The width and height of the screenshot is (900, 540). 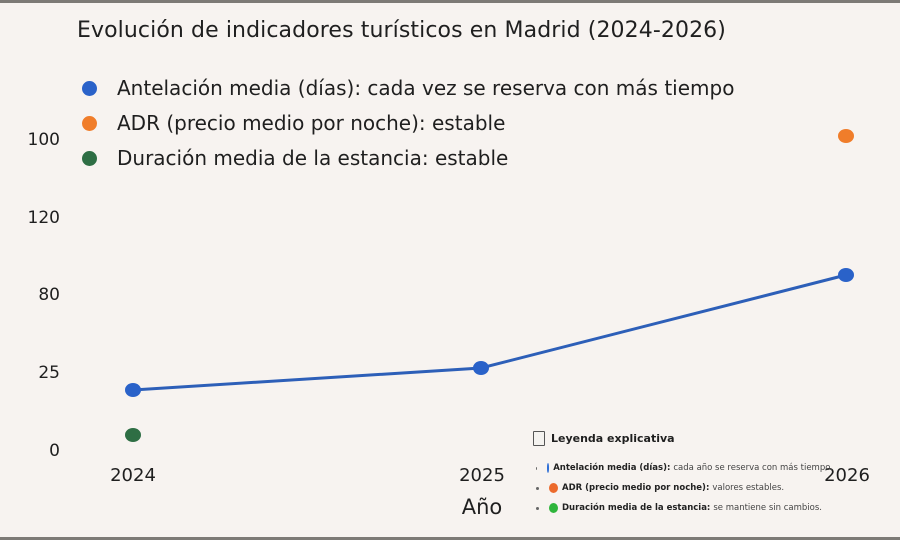 What do you see at coordinates (481, 368) in the screenshot?
I see `data-point-antelacion-2025` at bounding box center [481, 368].